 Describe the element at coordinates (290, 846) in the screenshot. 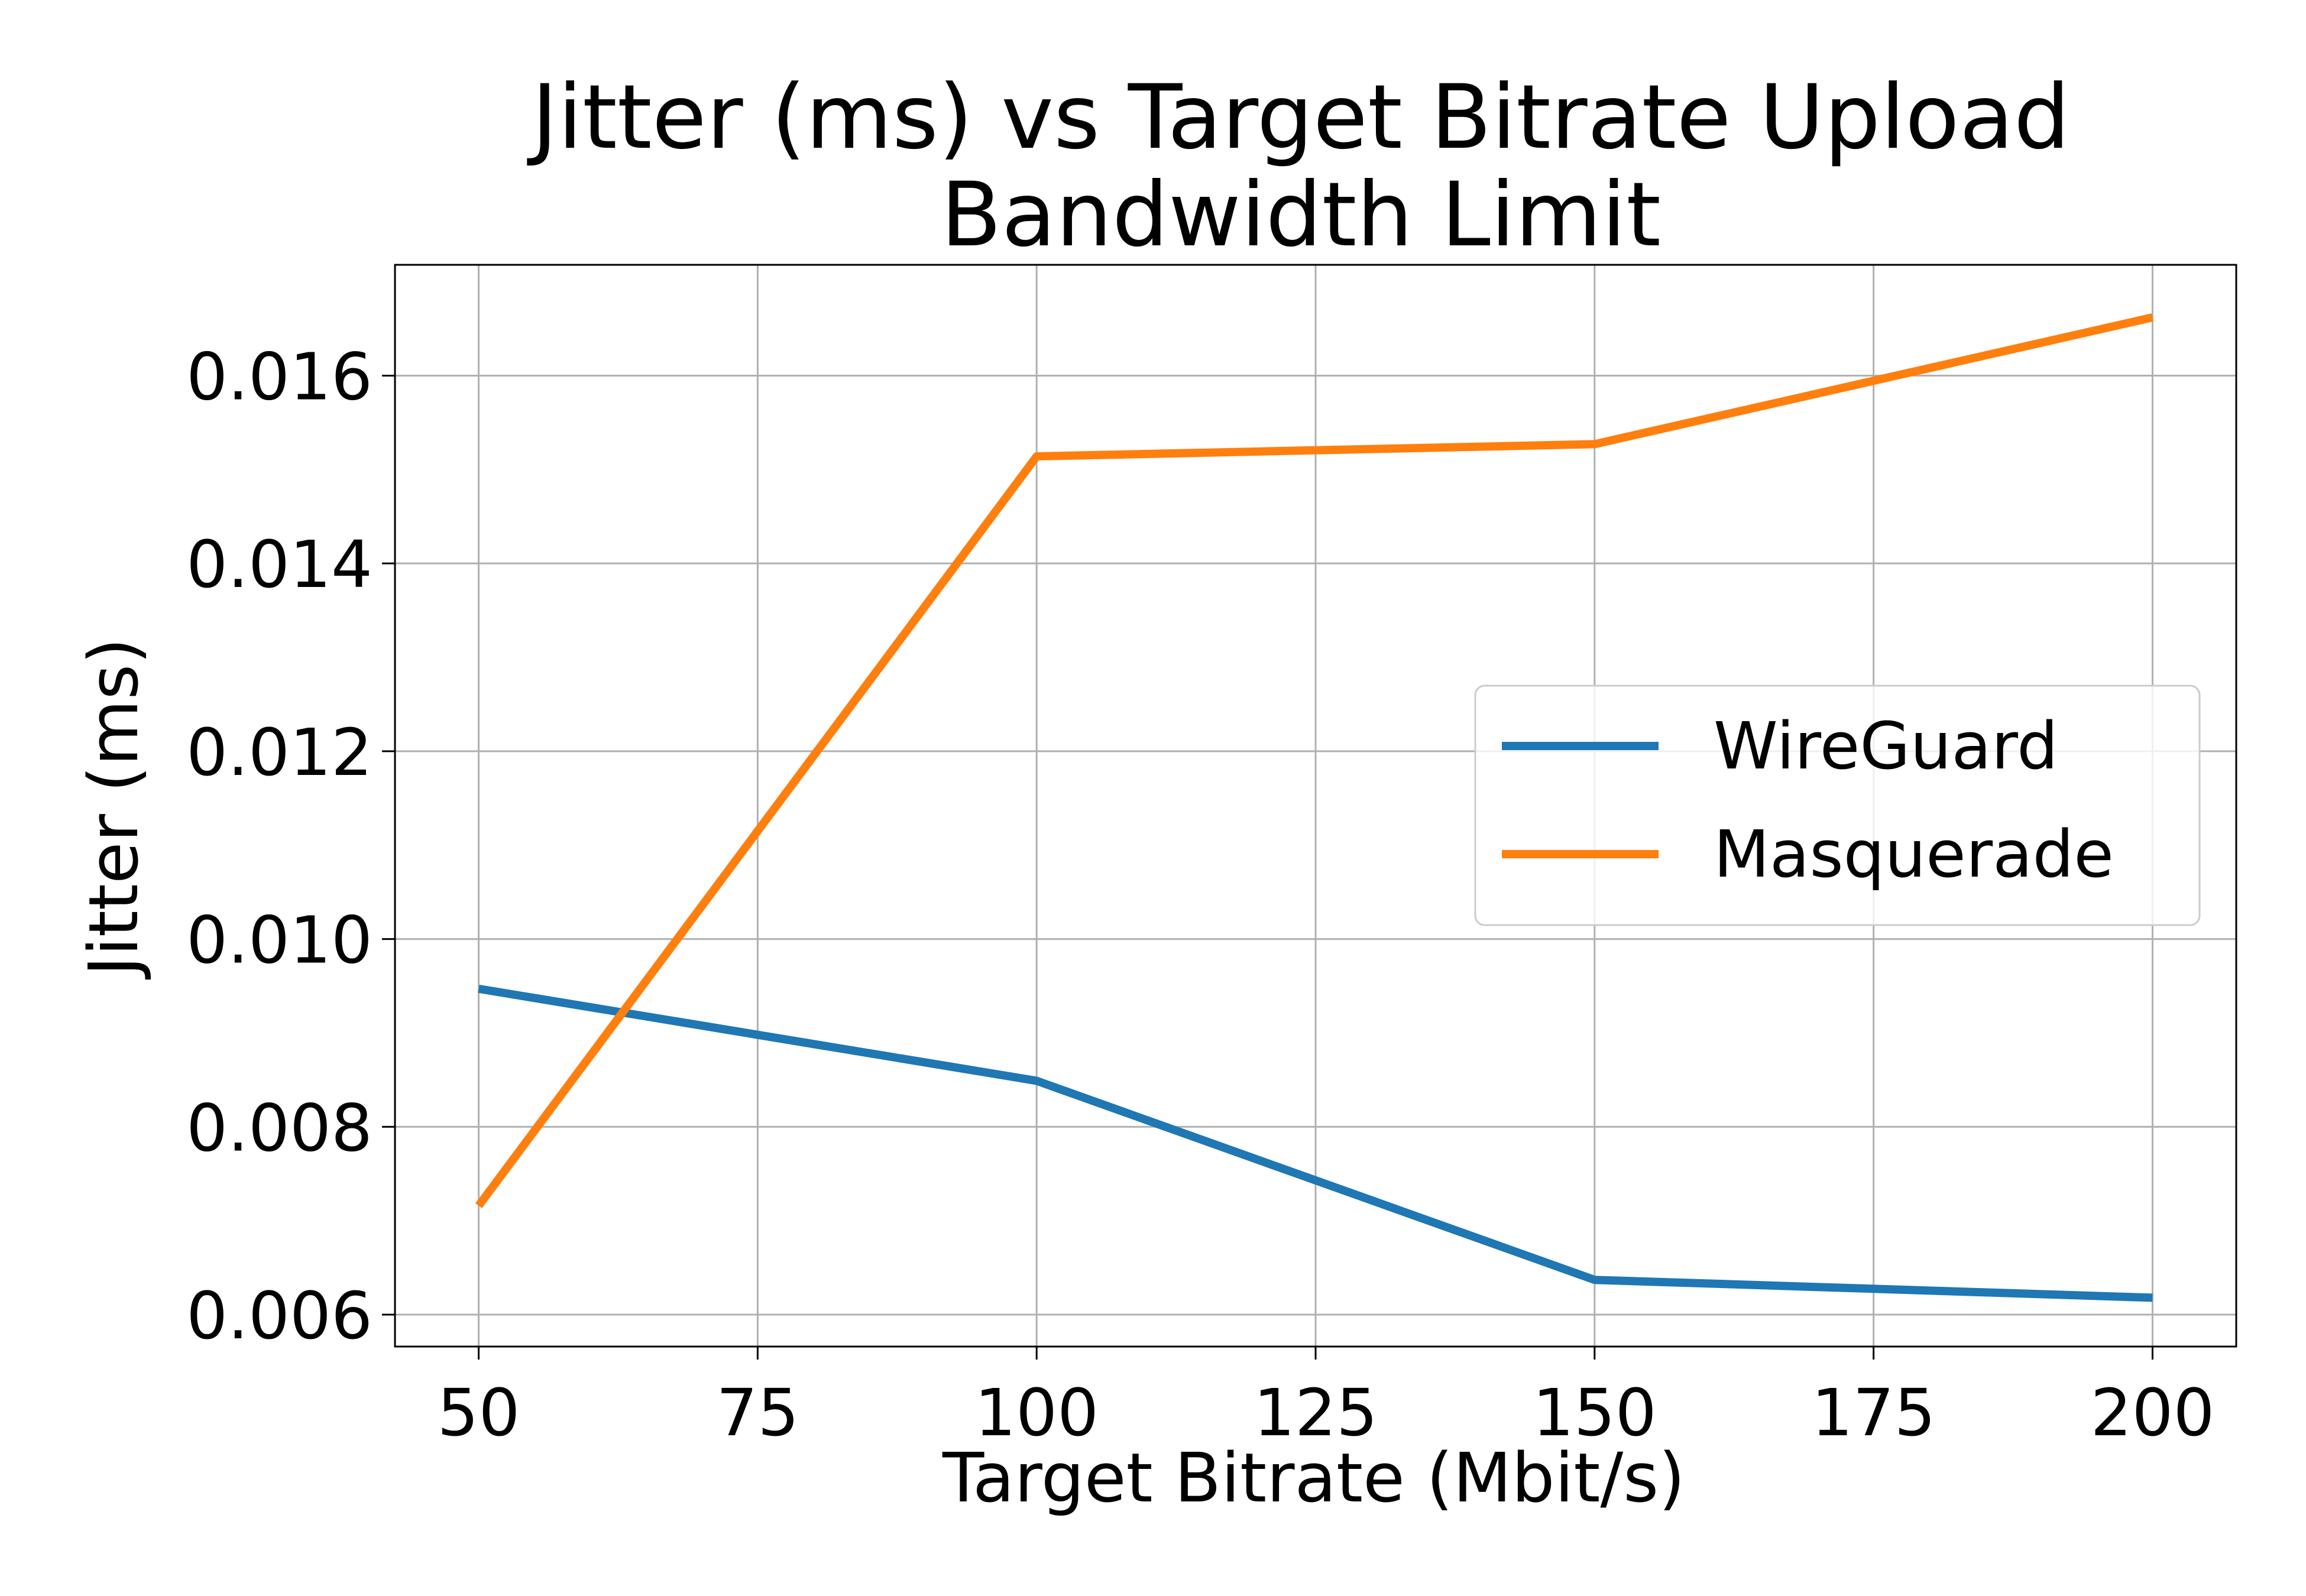

I see `y-axis-ticks: 0.006 0.008 0.010 0.012 0.014 0.016` at that location.